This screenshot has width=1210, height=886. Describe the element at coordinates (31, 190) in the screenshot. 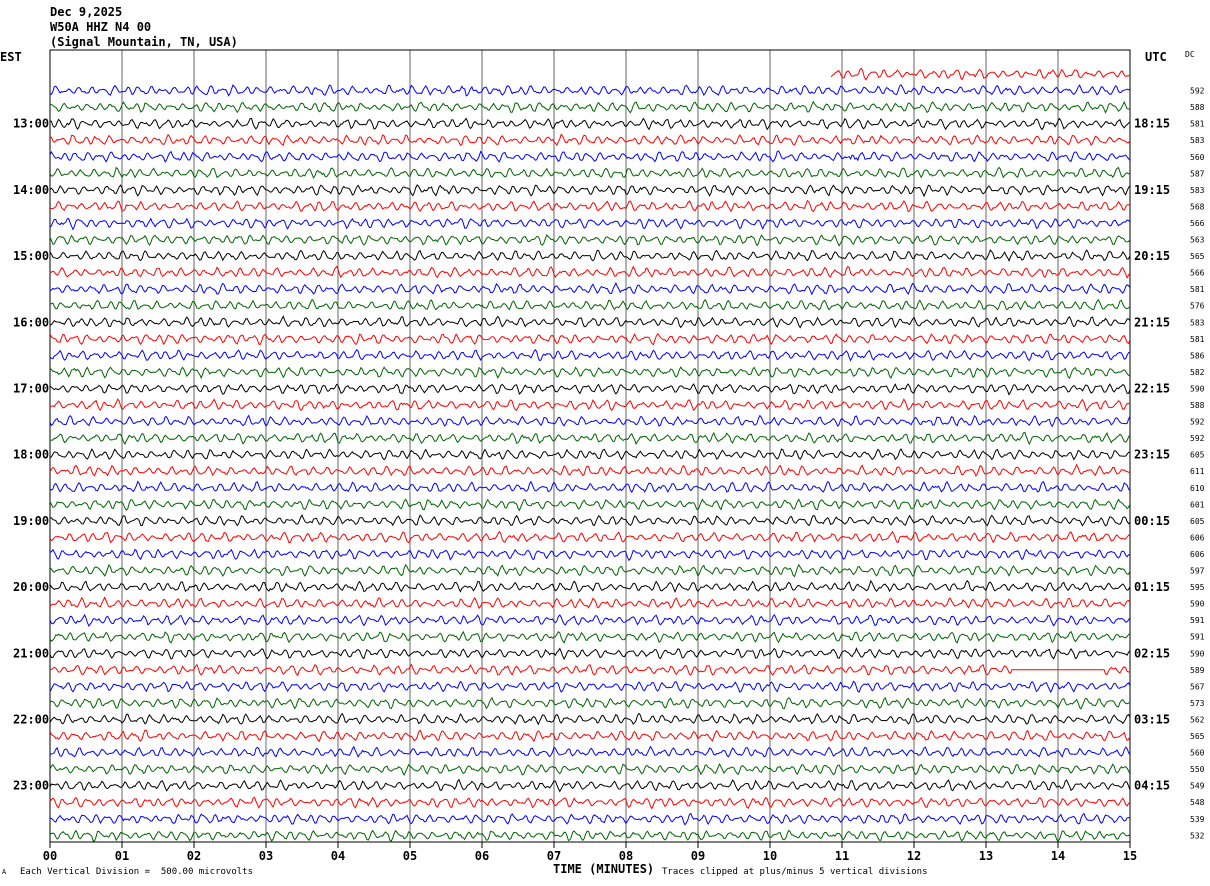

I see `left-hour-label: 14:00` at that location.